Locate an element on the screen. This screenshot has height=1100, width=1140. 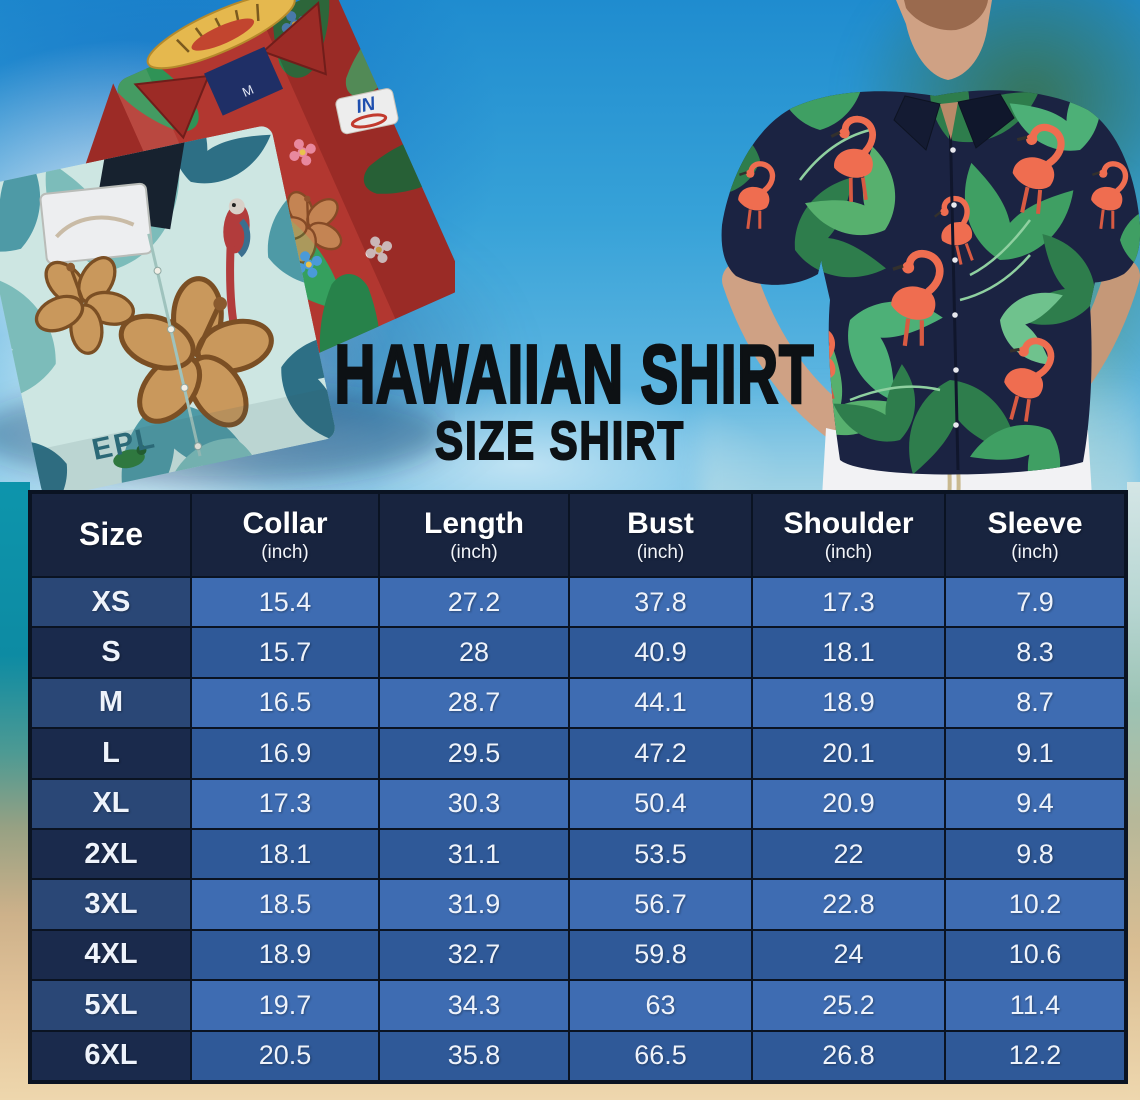
value-cell: 10.6 is located at coordinates (1035, 955).